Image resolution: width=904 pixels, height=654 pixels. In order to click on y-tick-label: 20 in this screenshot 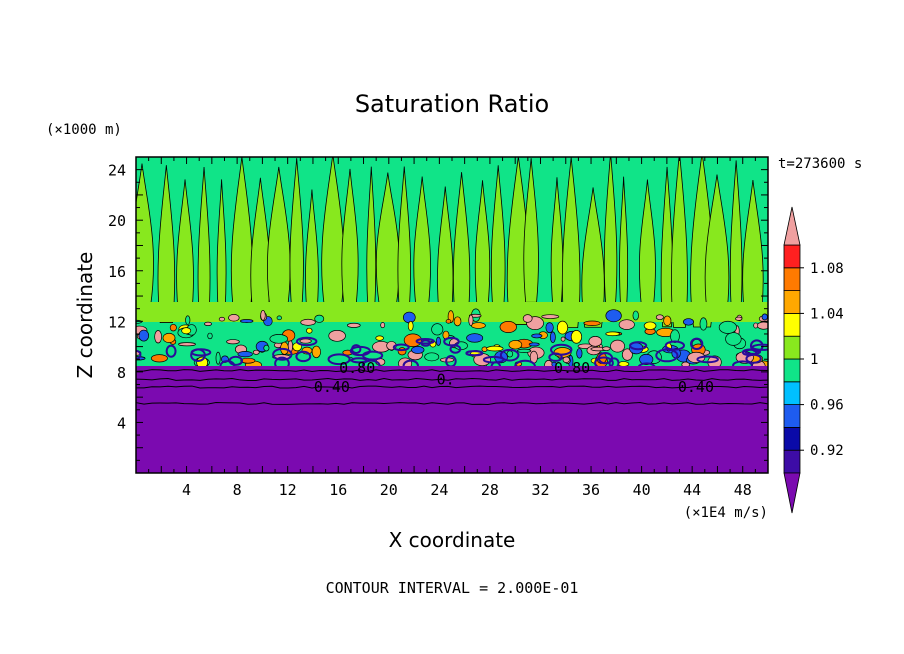, I will do `click(117, 221)`.